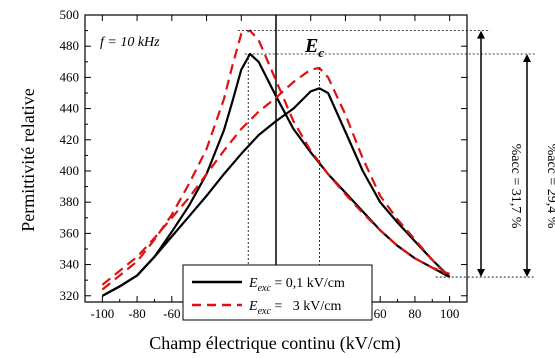 The image size is (555, 358). What do you see at coordinates (28, 159) in the screenshot?
I see `y-axis-title: Permittivité relative` at bounding box center [28, 159].